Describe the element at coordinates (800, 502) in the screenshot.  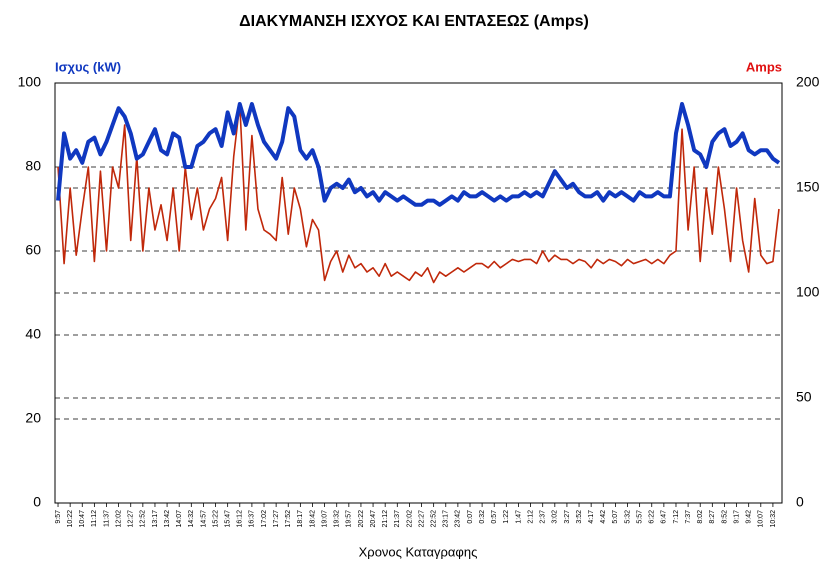
I see `y2-tick-label: 0` at that location.